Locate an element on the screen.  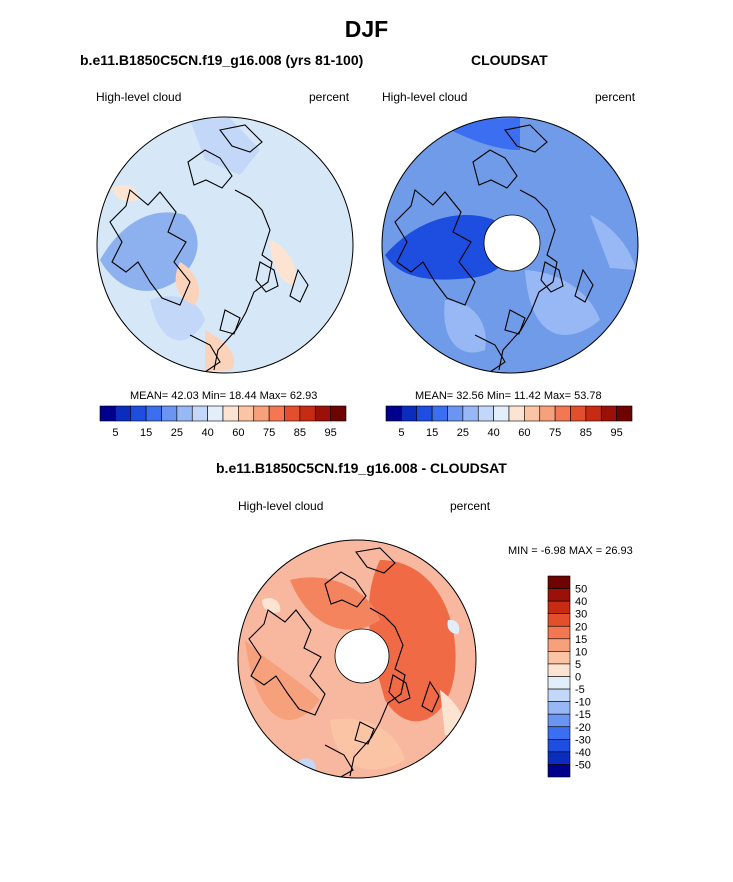
colorbar-diff-tick-label: 10 is located at coordinates (581, 652).